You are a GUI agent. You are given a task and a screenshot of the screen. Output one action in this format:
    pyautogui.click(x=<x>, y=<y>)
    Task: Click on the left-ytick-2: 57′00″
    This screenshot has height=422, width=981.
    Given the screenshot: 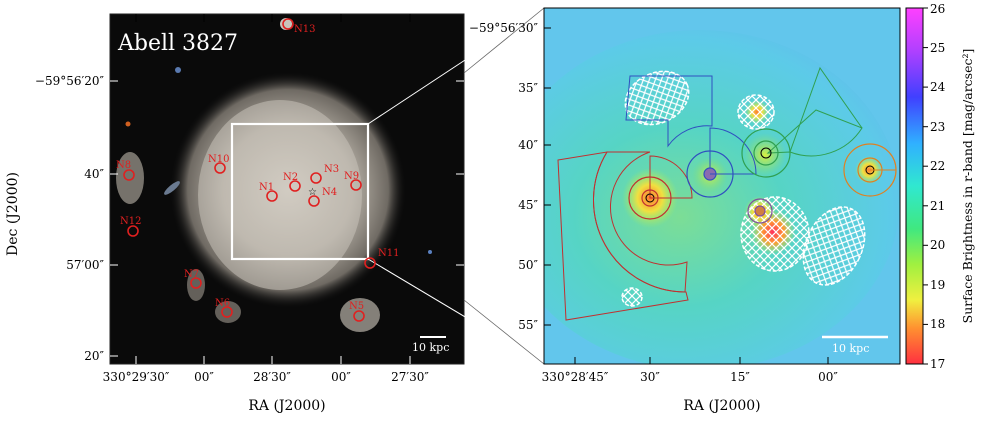 What is the action you would take?
    pyautogui.click(x=85, y=265)
    